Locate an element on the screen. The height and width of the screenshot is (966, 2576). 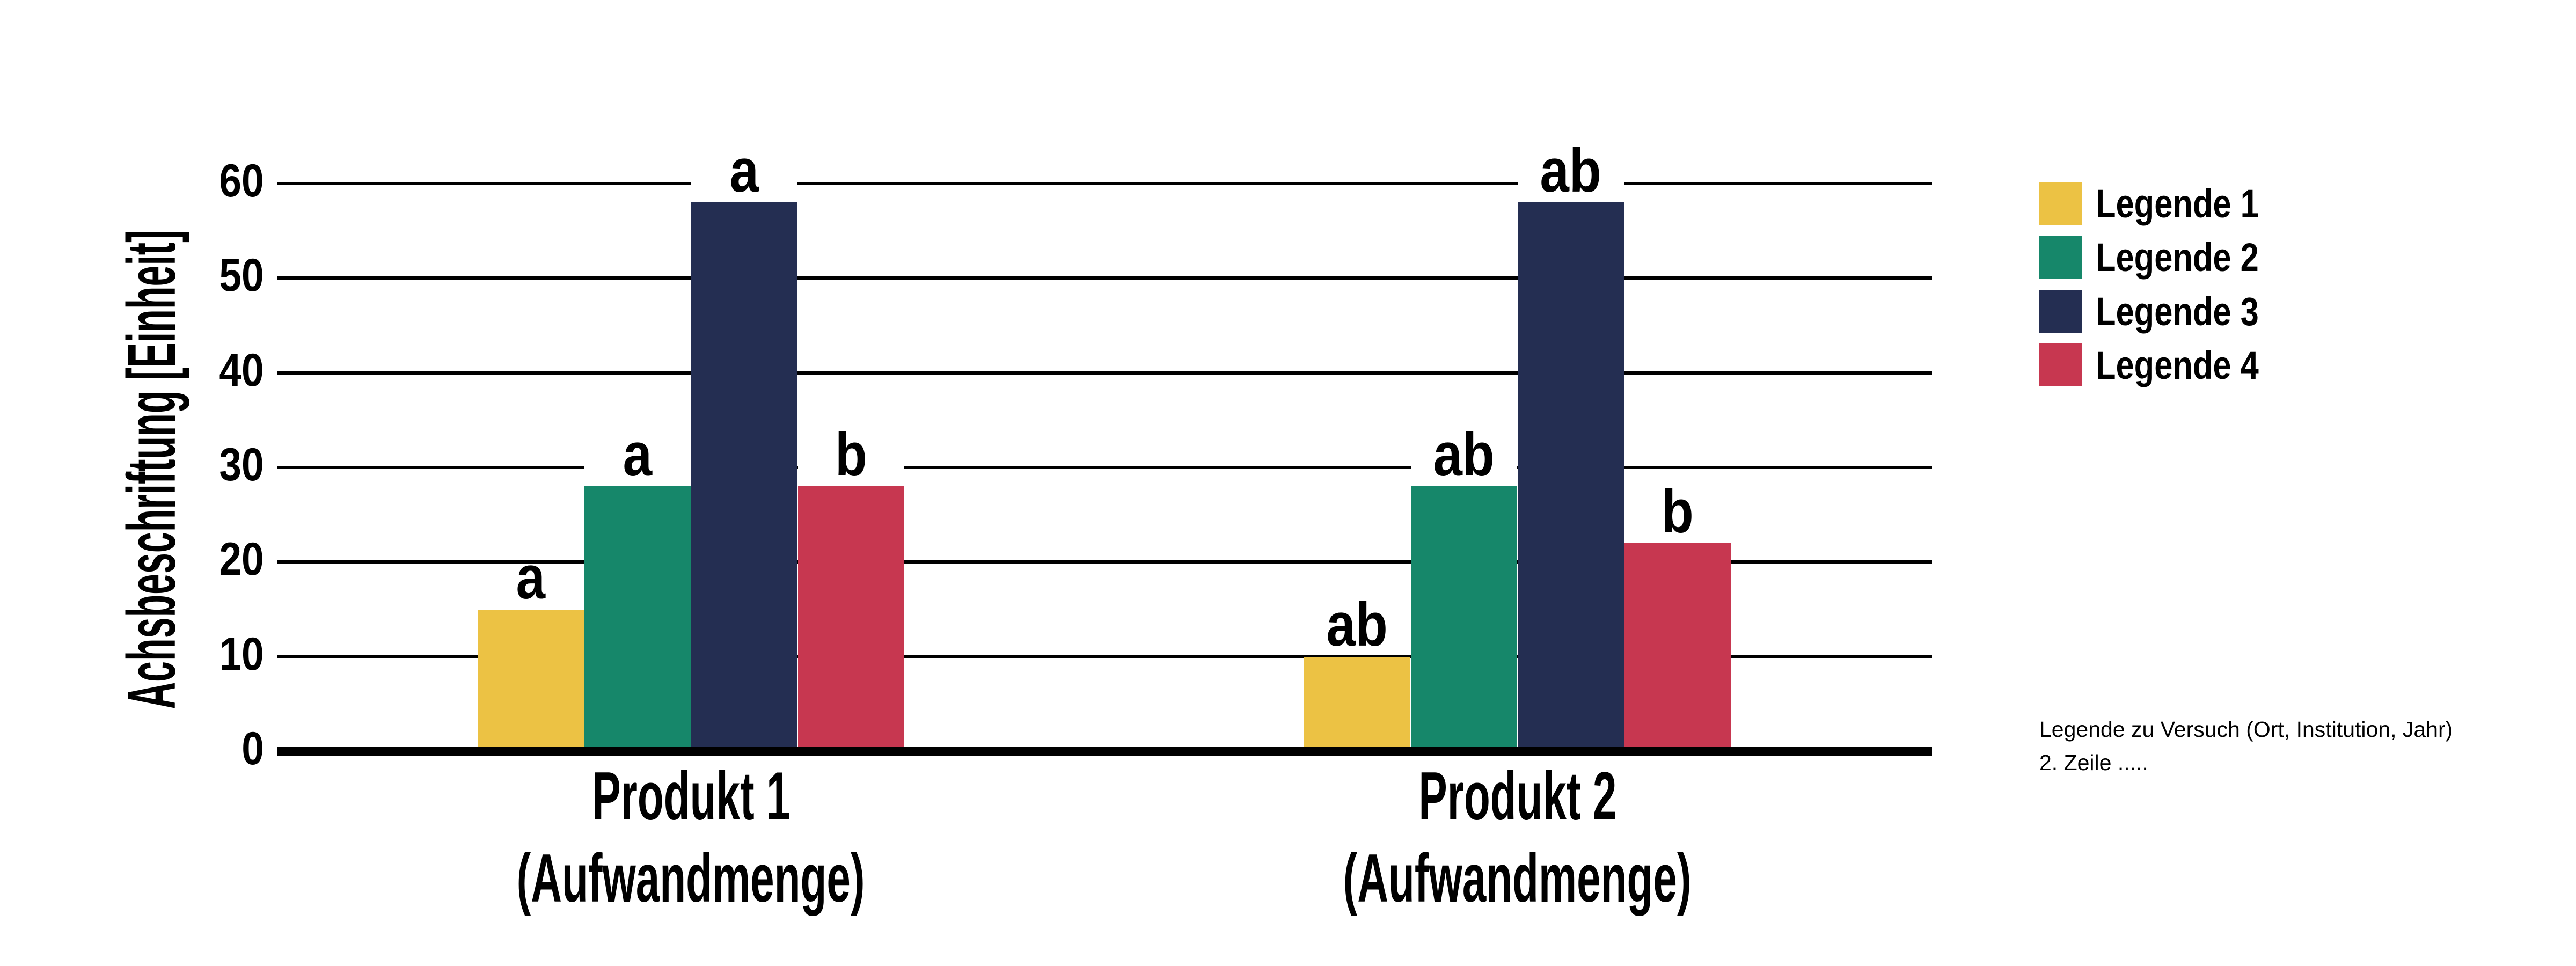
sig-letter-produkt-1-legende-3: a is located at coordinates (744, 171).